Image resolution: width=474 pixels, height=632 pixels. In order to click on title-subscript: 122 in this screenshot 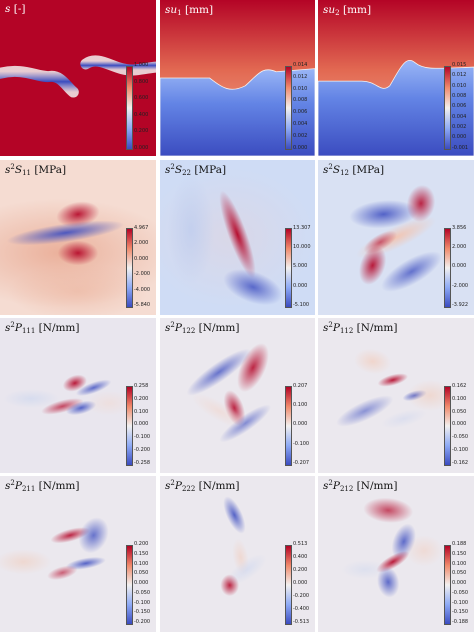, I will do `click(188, 331)`.